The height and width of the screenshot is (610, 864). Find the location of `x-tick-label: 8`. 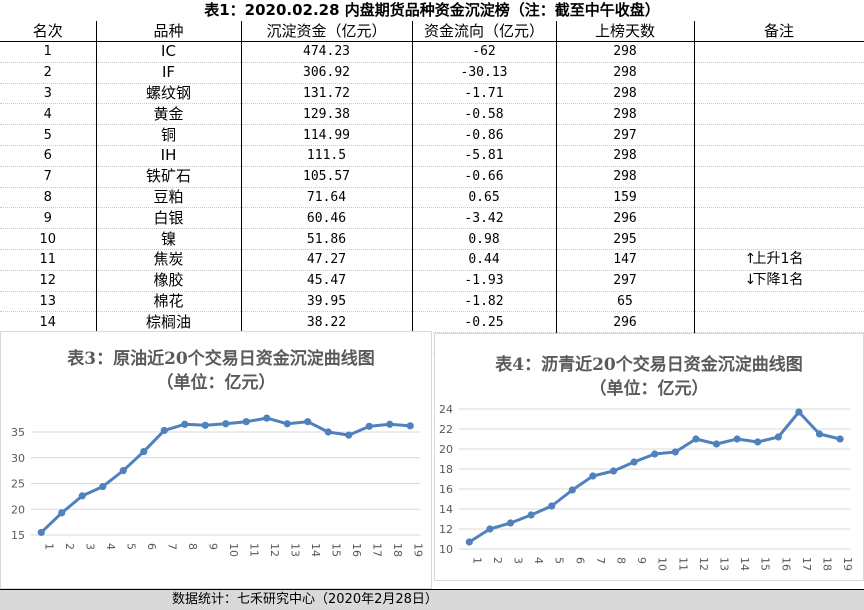

x-tick-label: 8 is located at coordinates (621, 560).